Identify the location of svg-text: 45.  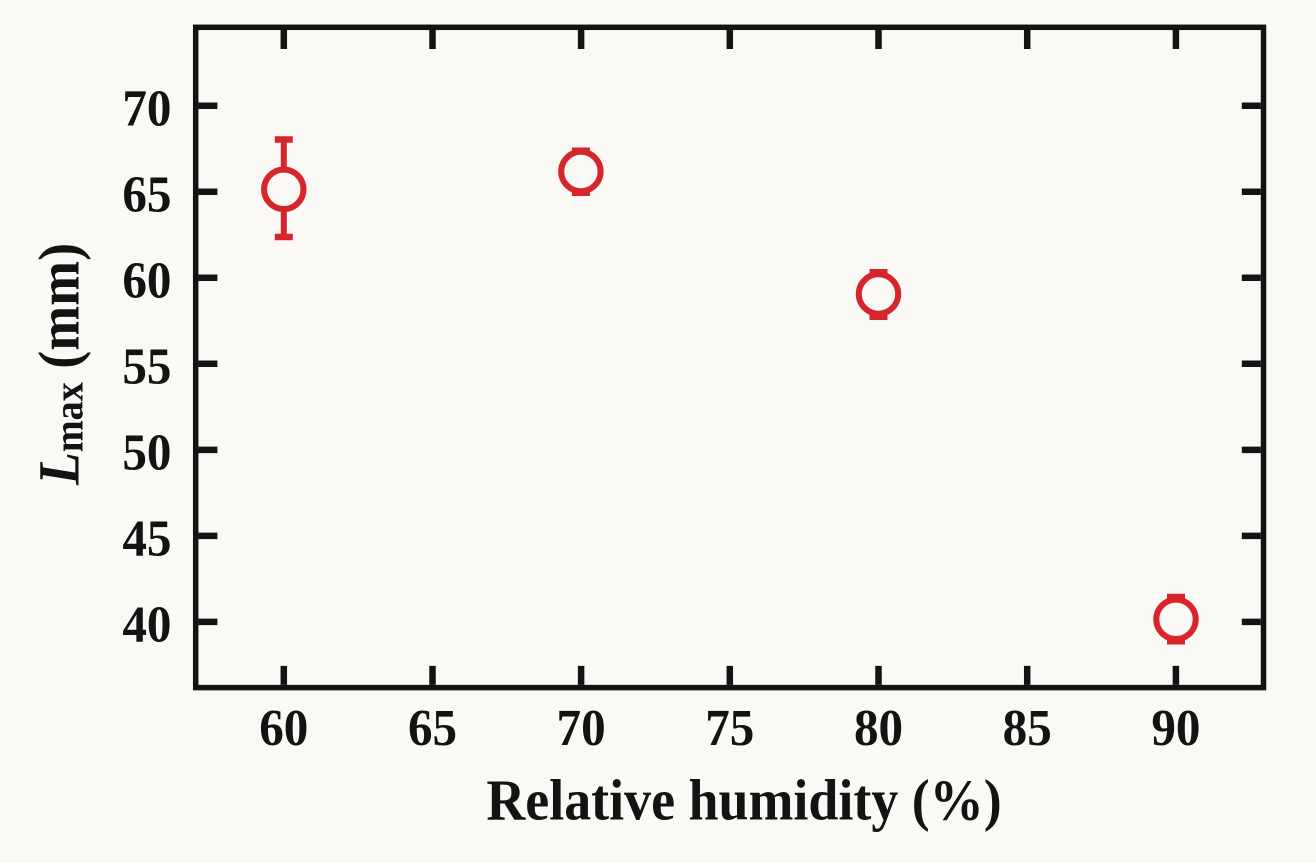
(146, 538).